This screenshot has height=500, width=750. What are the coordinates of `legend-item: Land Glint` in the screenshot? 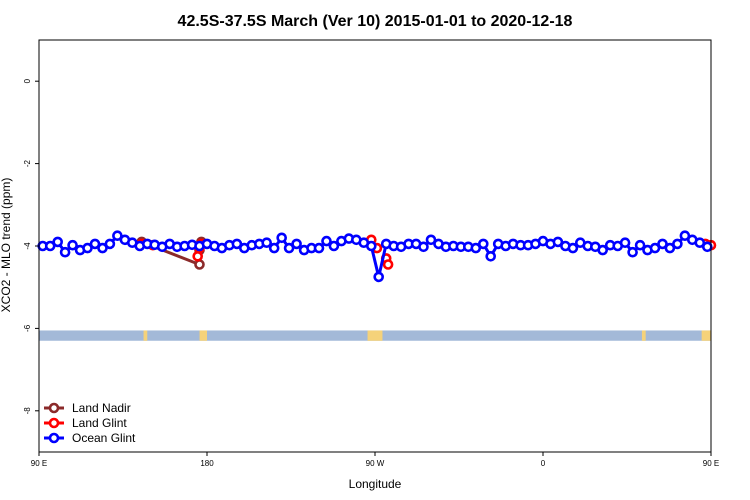 It's located at (85, 423).